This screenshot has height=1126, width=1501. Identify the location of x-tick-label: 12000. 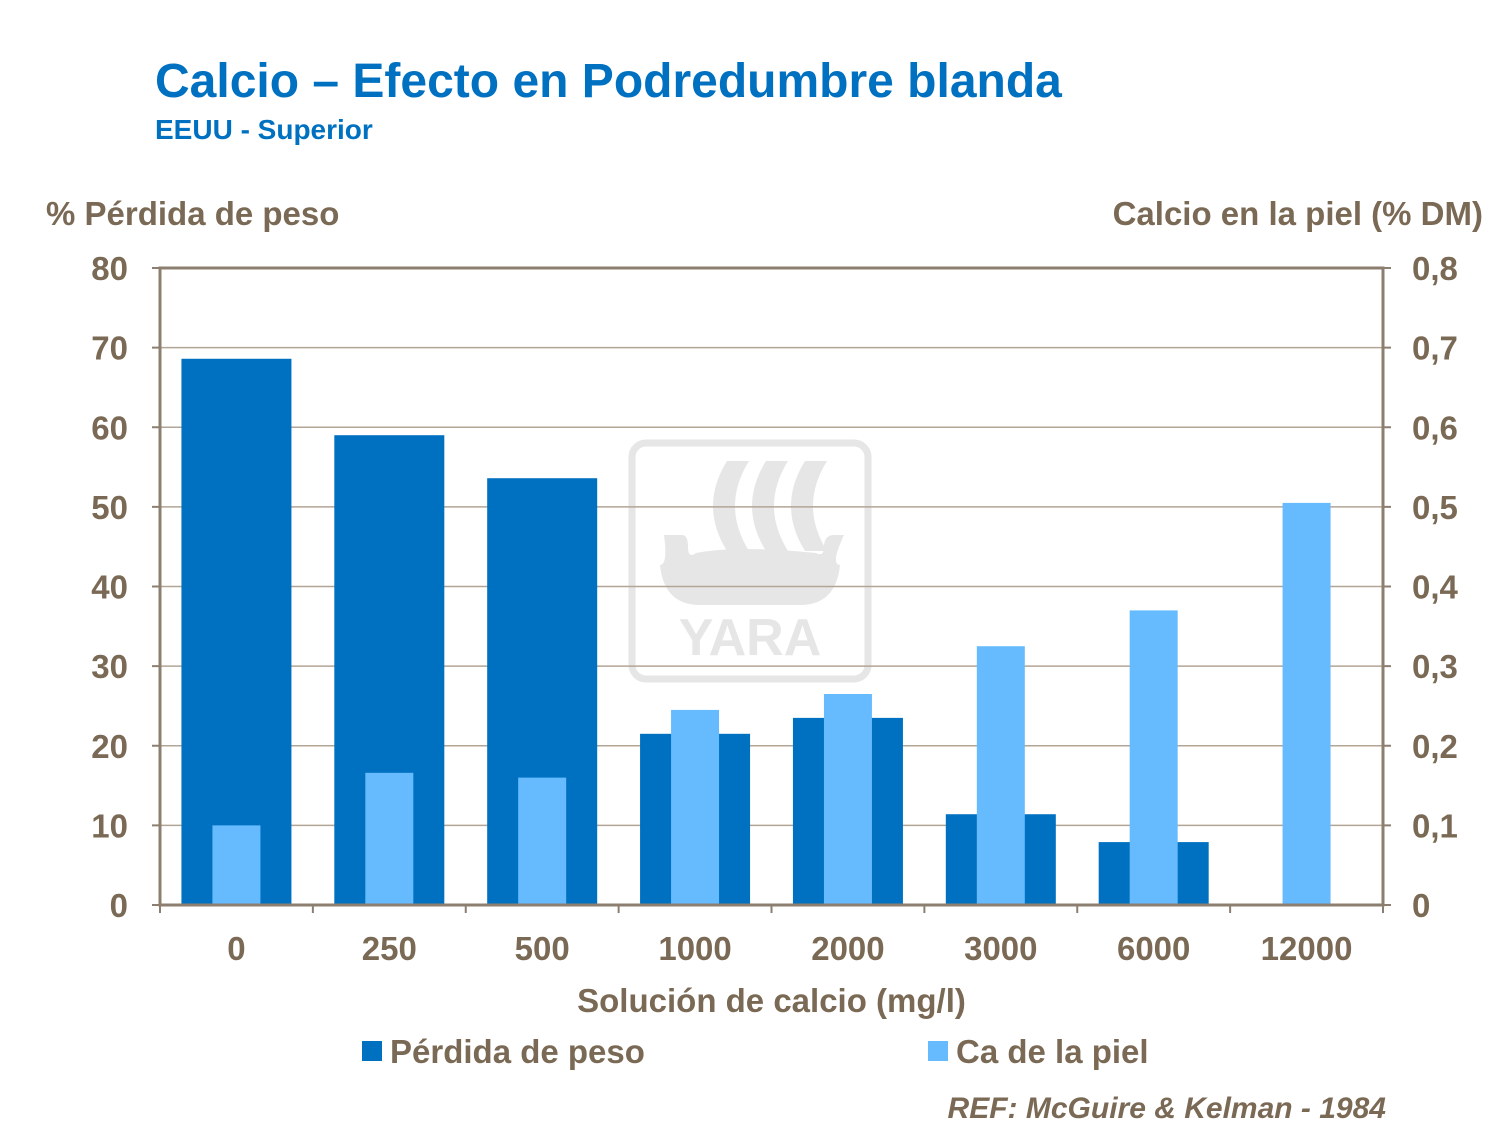
(1307, 948).